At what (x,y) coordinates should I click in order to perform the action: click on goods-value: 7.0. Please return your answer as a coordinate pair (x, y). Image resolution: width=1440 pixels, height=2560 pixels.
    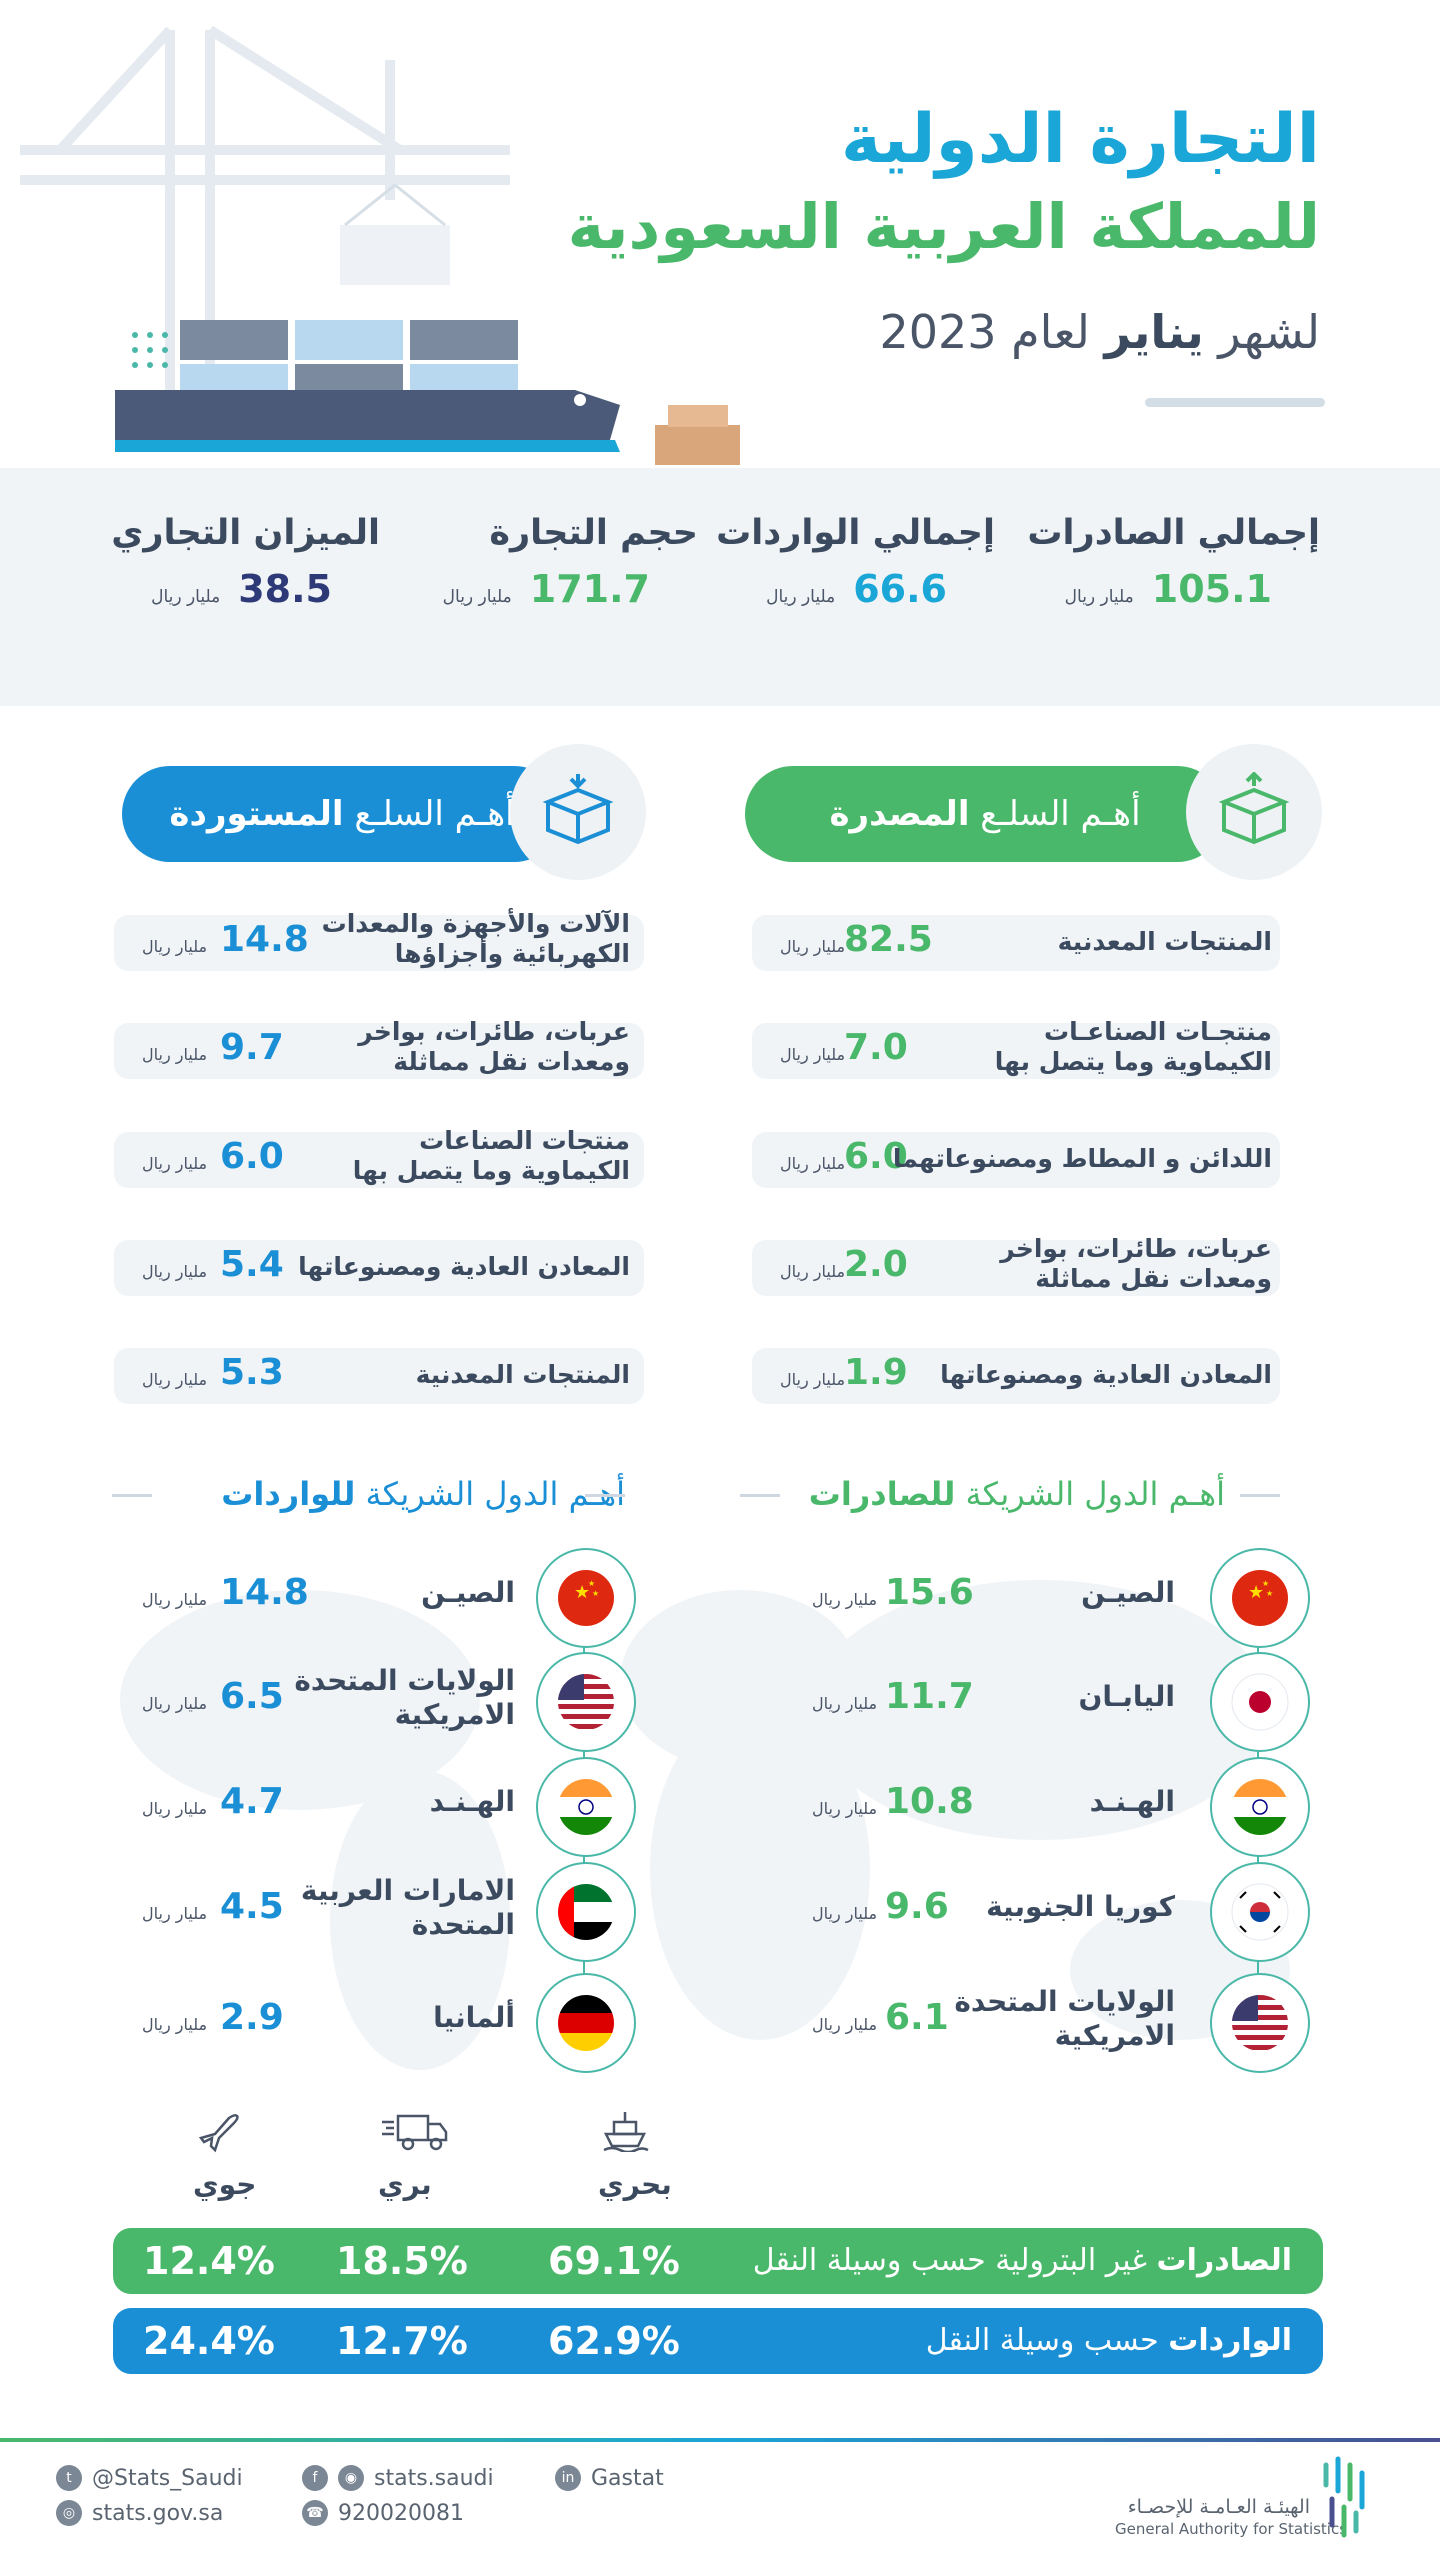
    Looking at the image, I should click on (876, 1047).